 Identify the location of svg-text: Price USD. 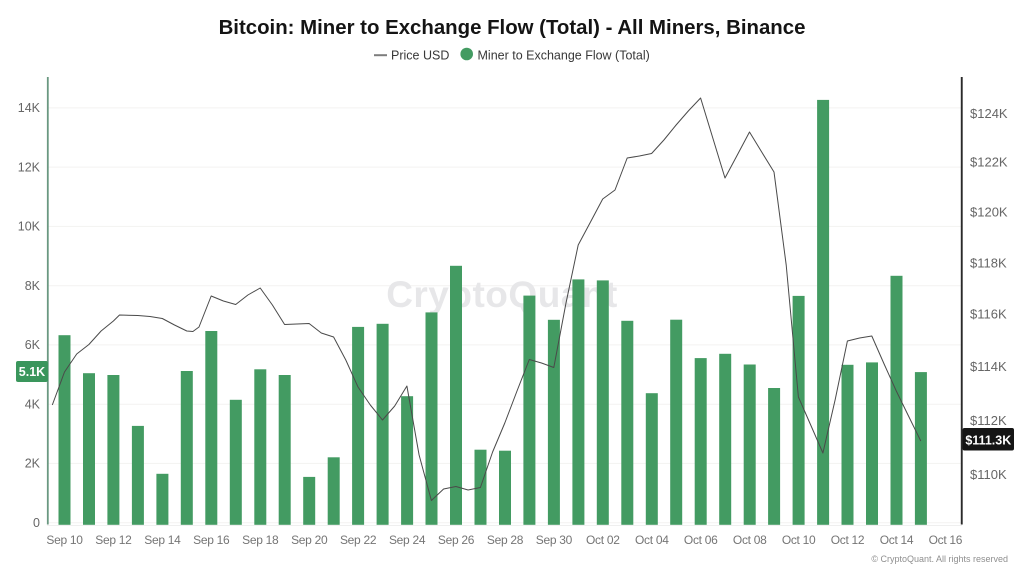
(420, 56).